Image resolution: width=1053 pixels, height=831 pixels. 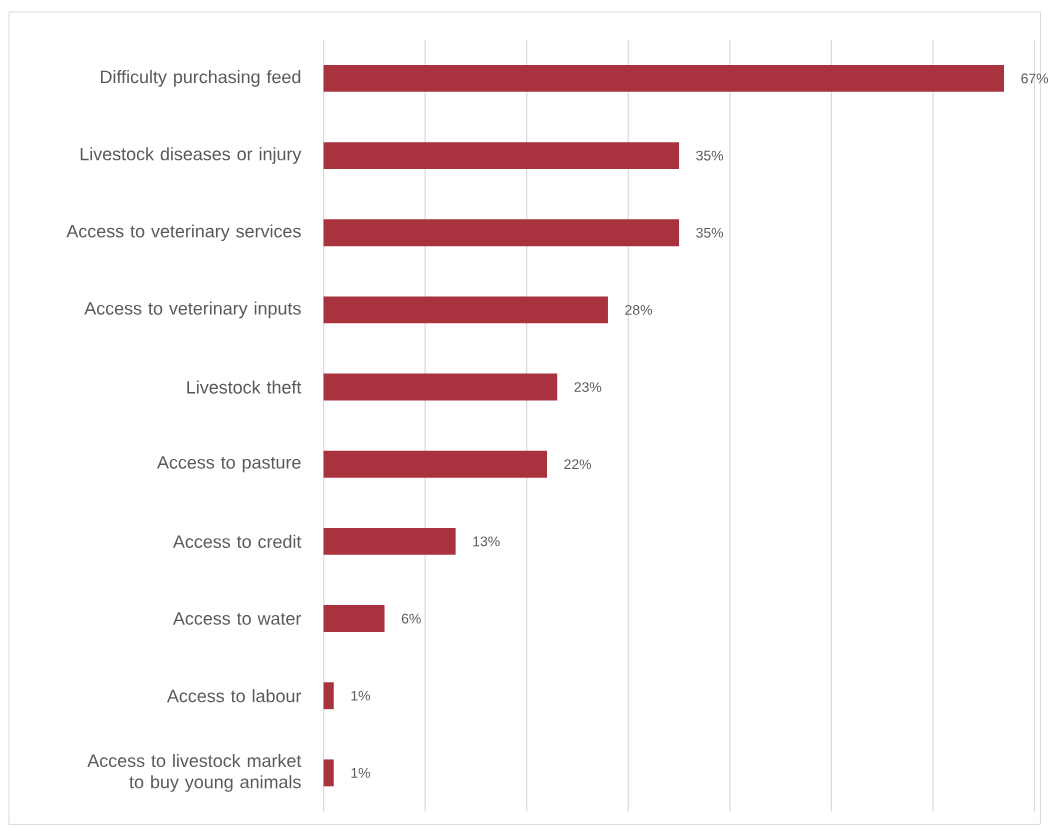 What do you see at coordinates (588, 386) in the screenshot?
I see `data-label: 23%` at bounding box center [588, 386].